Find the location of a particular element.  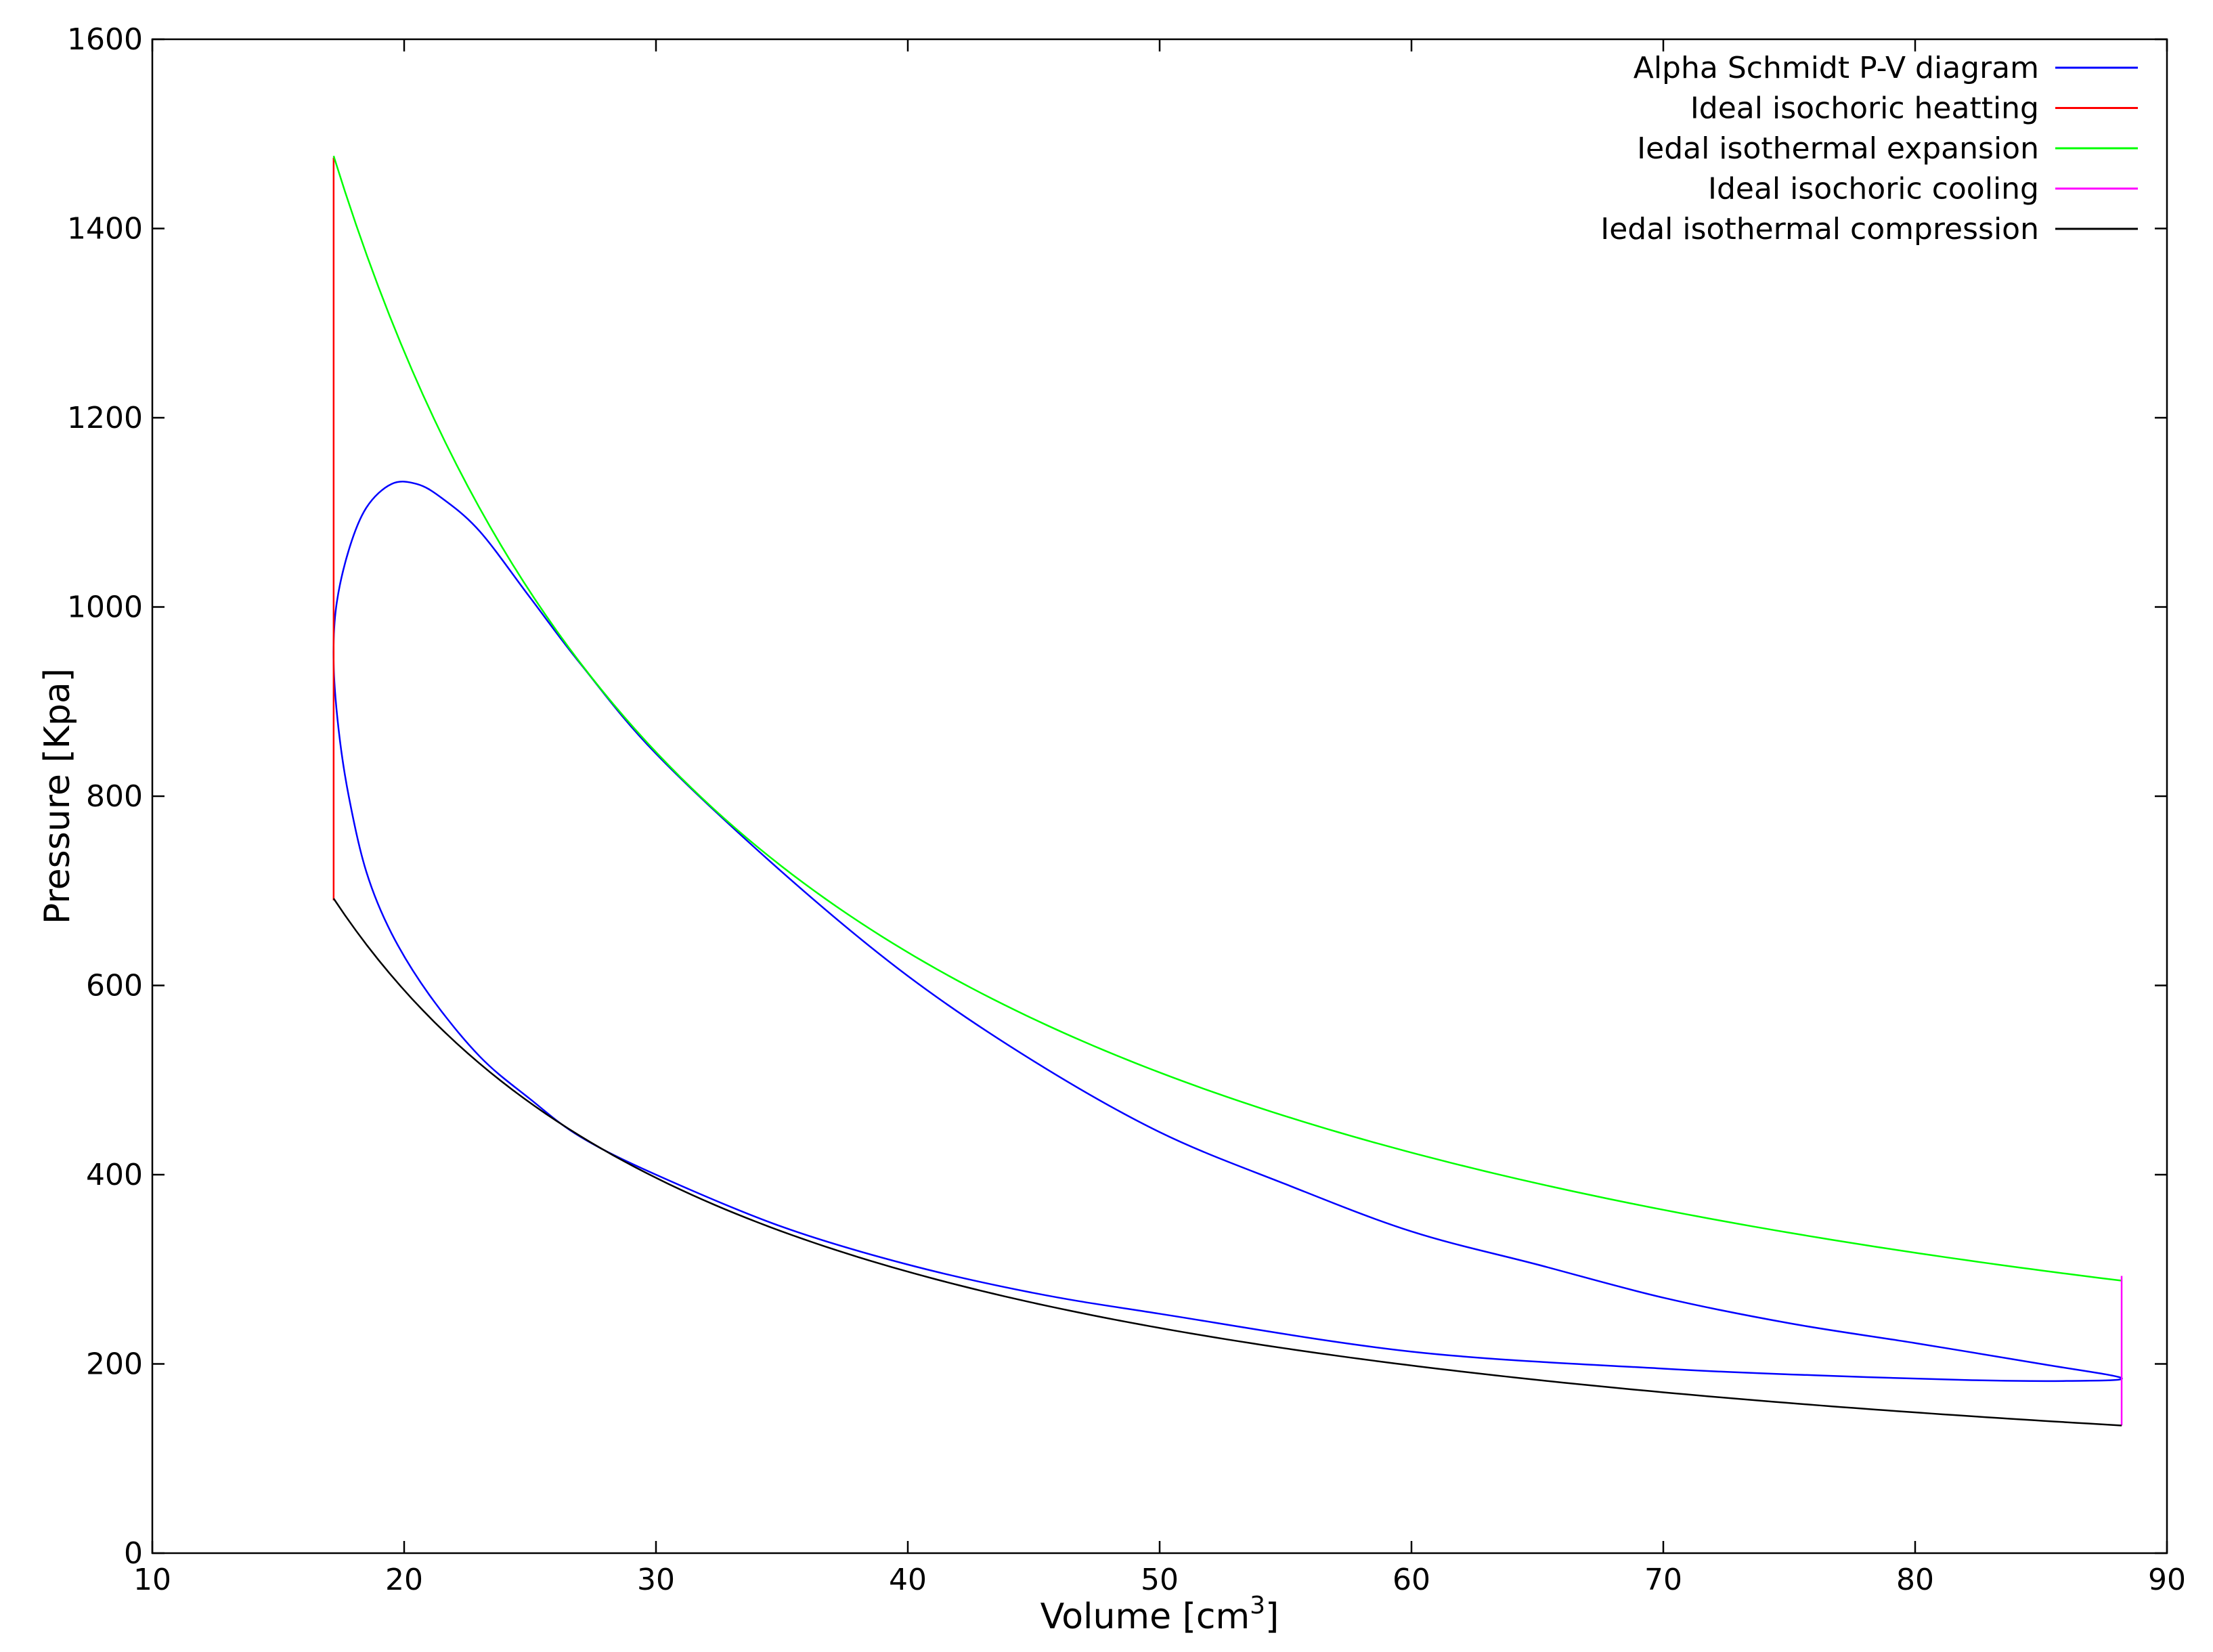

x-axis-title-superscript: 3 is located at coordinates (1258, 1606).